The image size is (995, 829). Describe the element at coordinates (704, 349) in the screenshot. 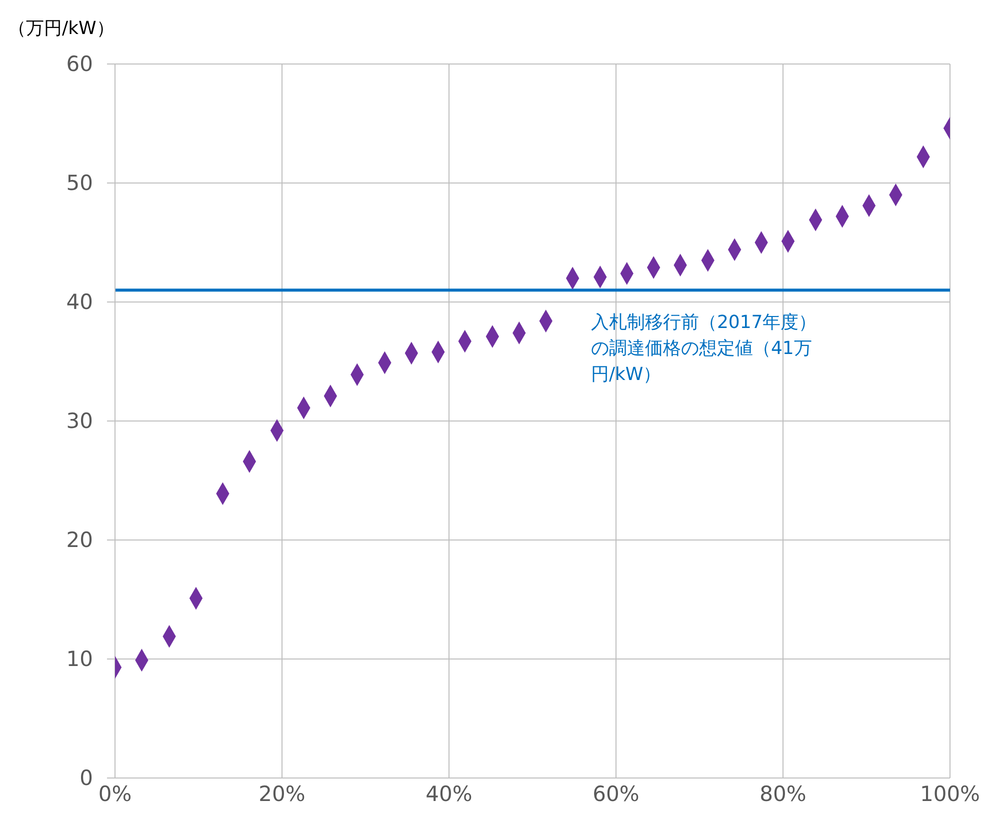

I see `ref-line-label: 入札制移行前（2017年度）の調達価格の想定値（41万円/kW）` at that location.